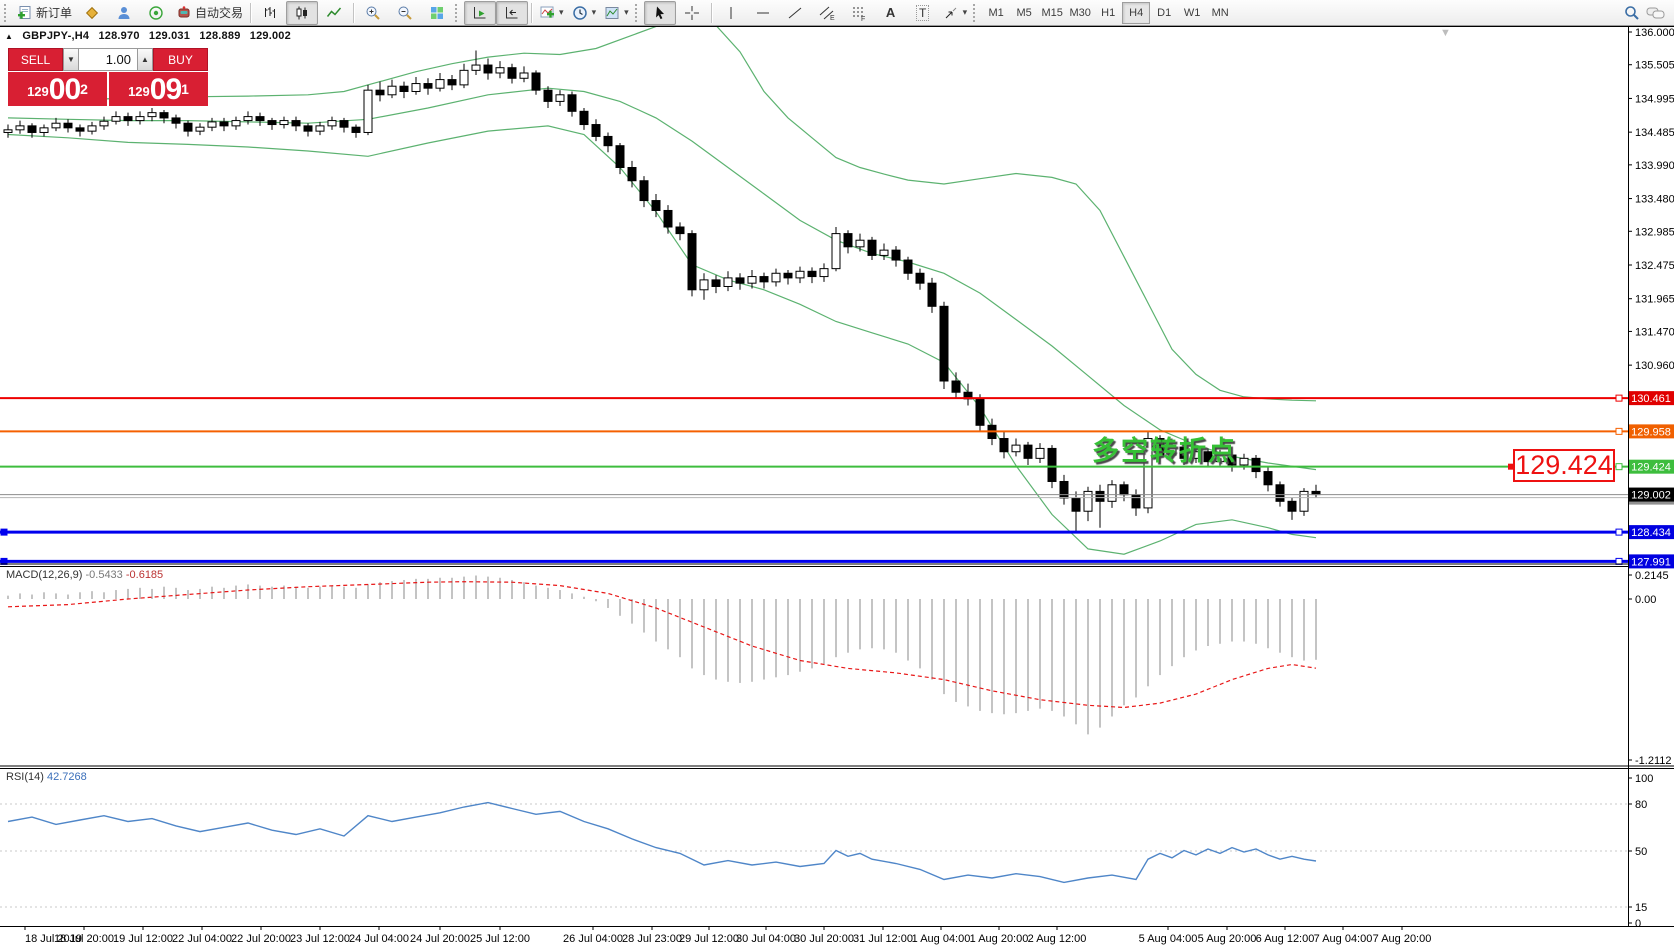  Describe the element at coordinates (64, 89) in the screenshot. I see `sell-price-big: 00` at that location.